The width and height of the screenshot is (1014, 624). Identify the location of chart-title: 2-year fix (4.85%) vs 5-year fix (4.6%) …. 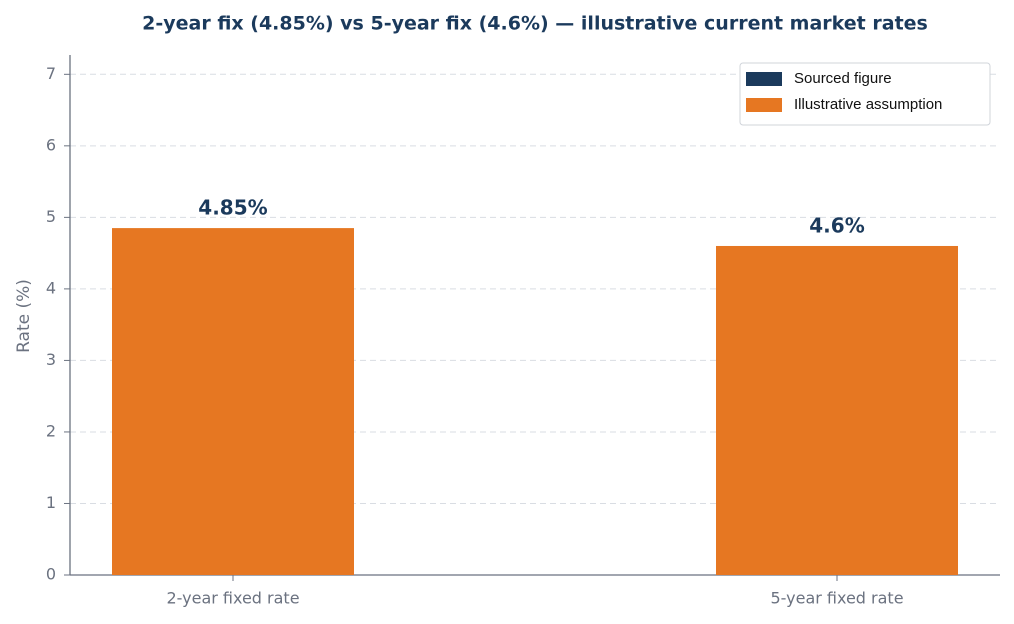
(535, 24).